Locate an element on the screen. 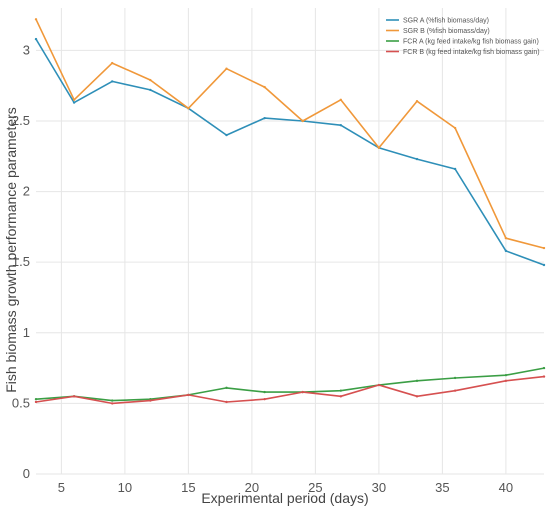  x-axis-ticks: 5 10 15 20 25 30 35 40 is located at coordinates (285, 487).